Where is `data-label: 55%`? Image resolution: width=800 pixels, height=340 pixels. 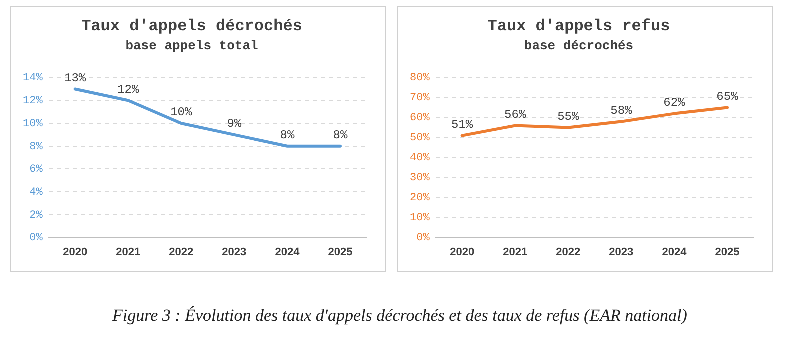
data-label: 55% is located at coordinates (569, 117).